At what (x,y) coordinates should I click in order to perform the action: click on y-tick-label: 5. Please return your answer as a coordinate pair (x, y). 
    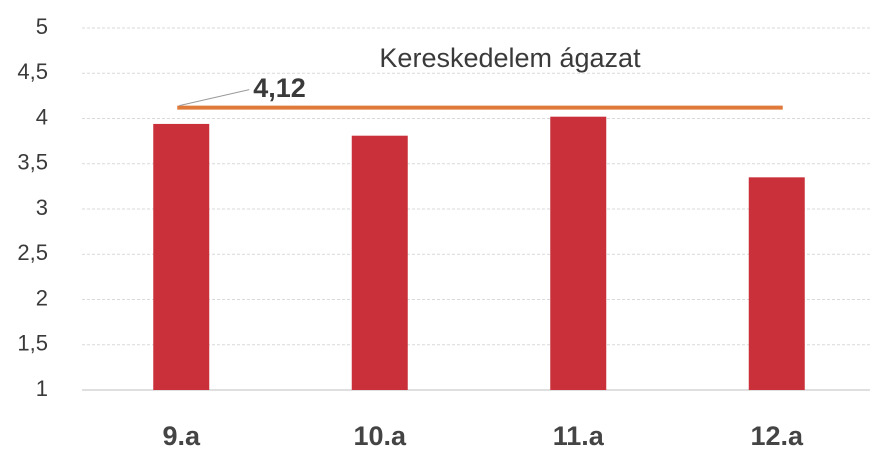
    Looking at the image, I should click on (42, 26).